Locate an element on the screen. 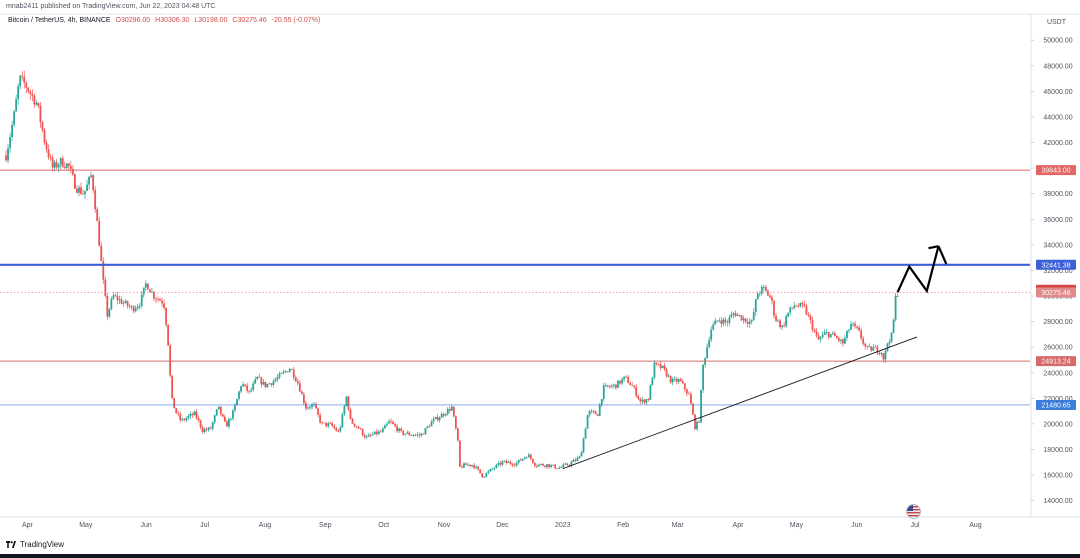  price-tick-label: 24000.00 is located at coordinates (1057, 373).